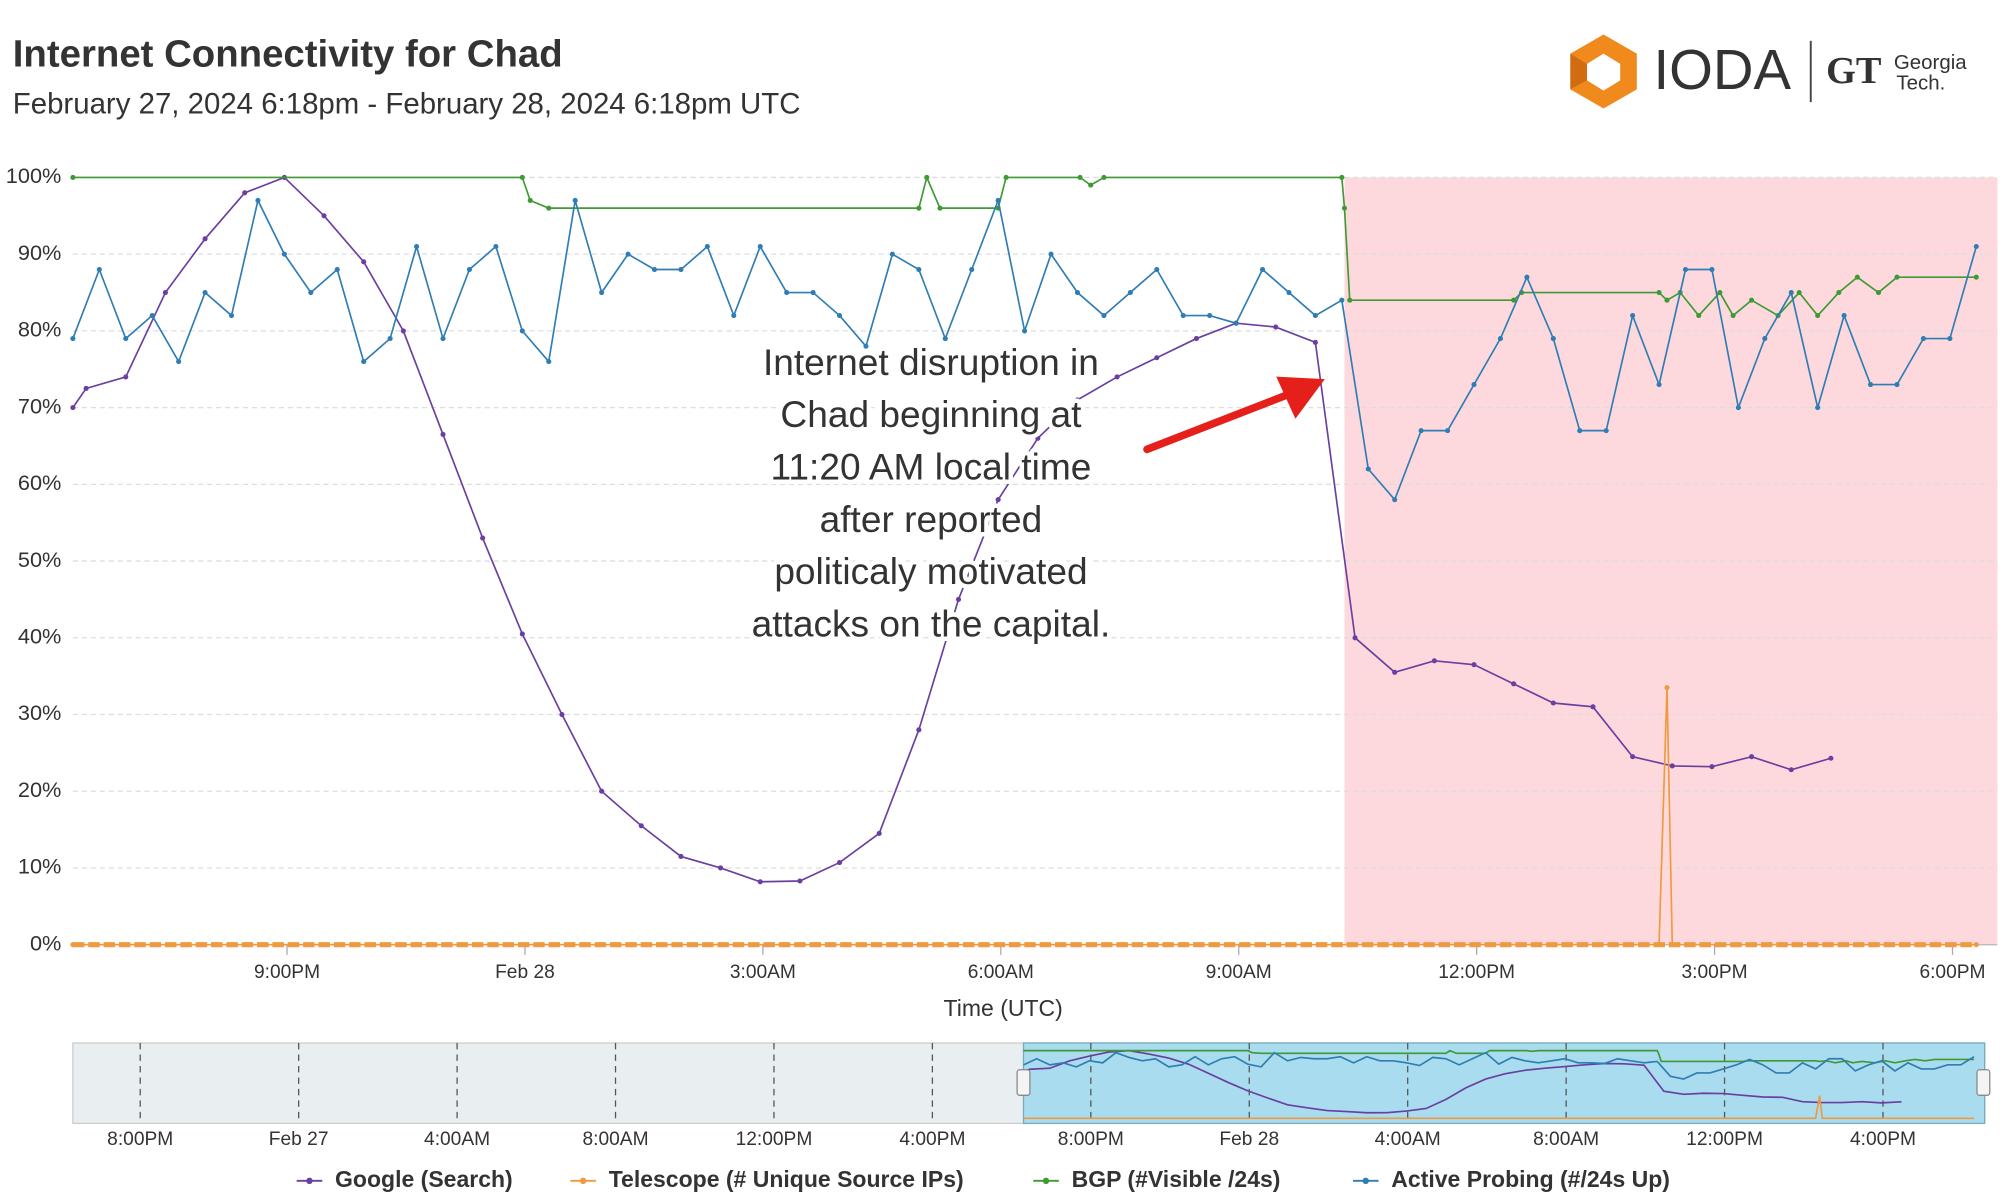  I want to click on gt-mark: GT, so click(1853, 71).